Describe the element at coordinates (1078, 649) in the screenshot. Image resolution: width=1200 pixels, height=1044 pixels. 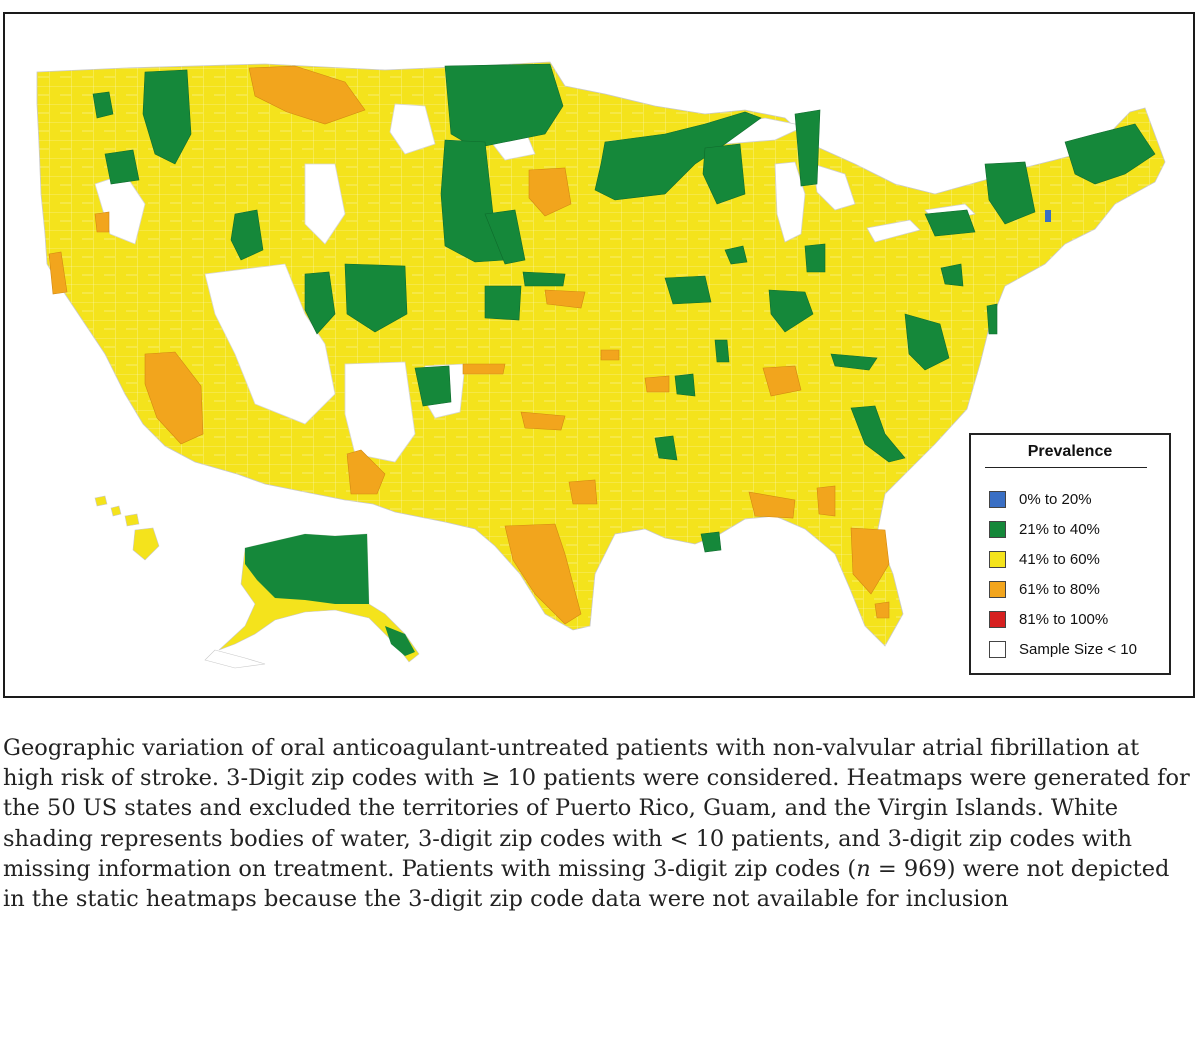
I see `legend-label: Sample Size < 10` at that location.